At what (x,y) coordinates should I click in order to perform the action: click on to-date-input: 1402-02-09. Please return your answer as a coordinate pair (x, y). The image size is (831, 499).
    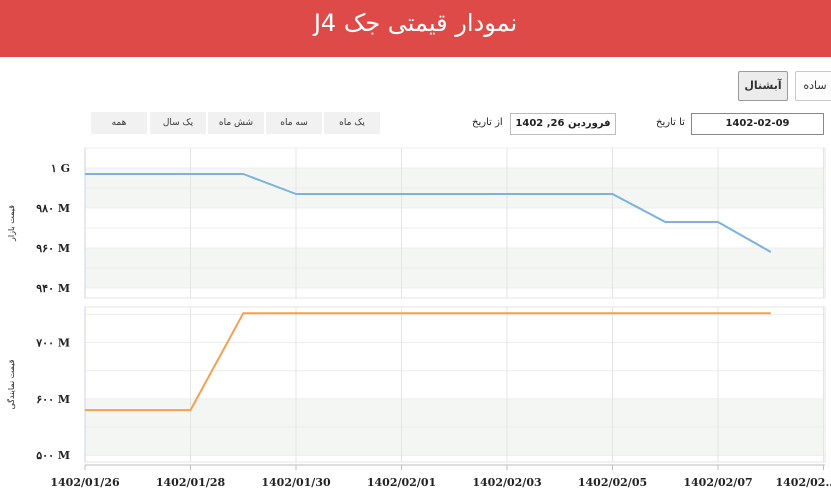
    Looking at the image, I should click on (757, 124).